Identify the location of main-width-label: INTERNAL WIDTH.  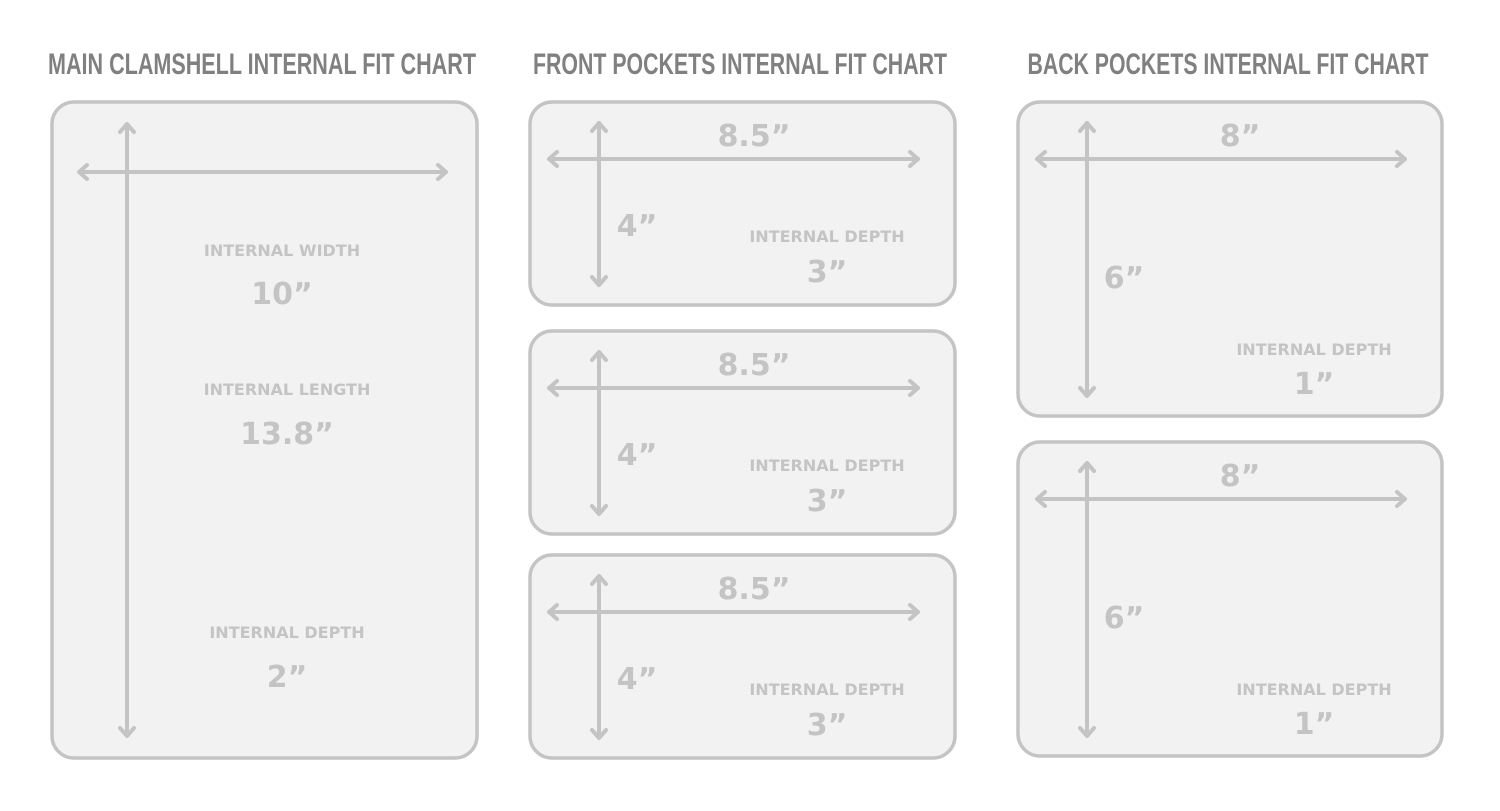
(282, 250).